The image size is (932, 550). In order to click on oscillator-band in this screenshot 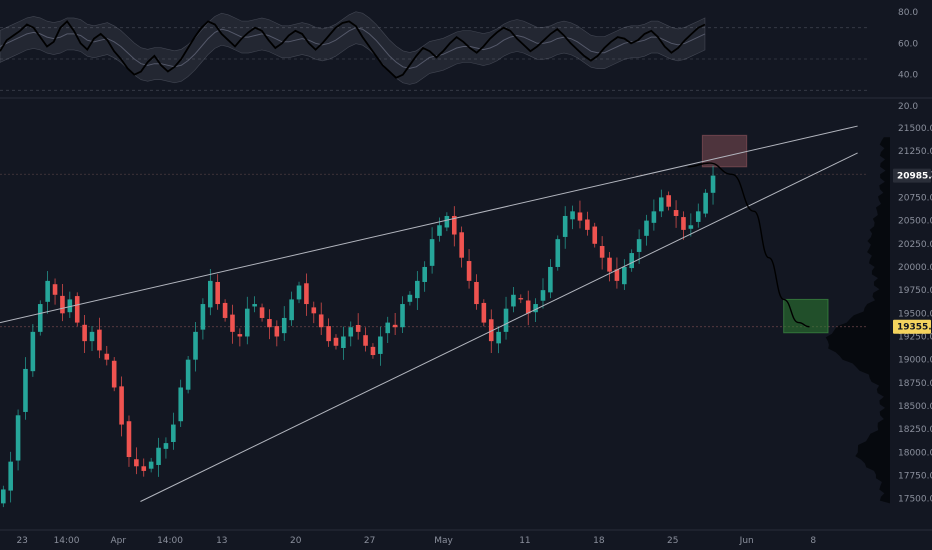, I will do `click(353, 48)`.